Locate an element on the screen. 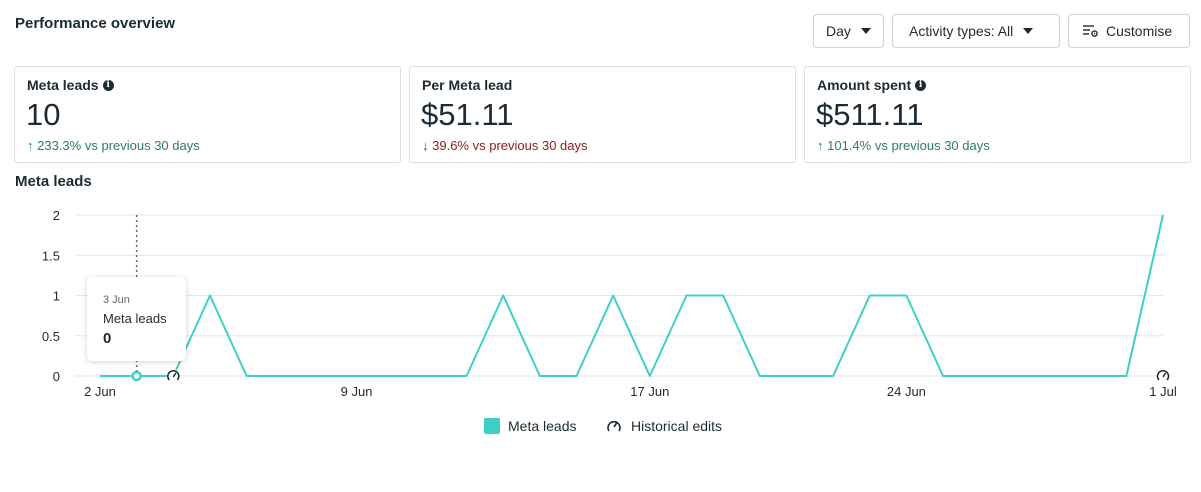 The height and width of the screenshot is (492, 1201). metric-label-text: Per Meta lead is located at coordinates (467, 85).